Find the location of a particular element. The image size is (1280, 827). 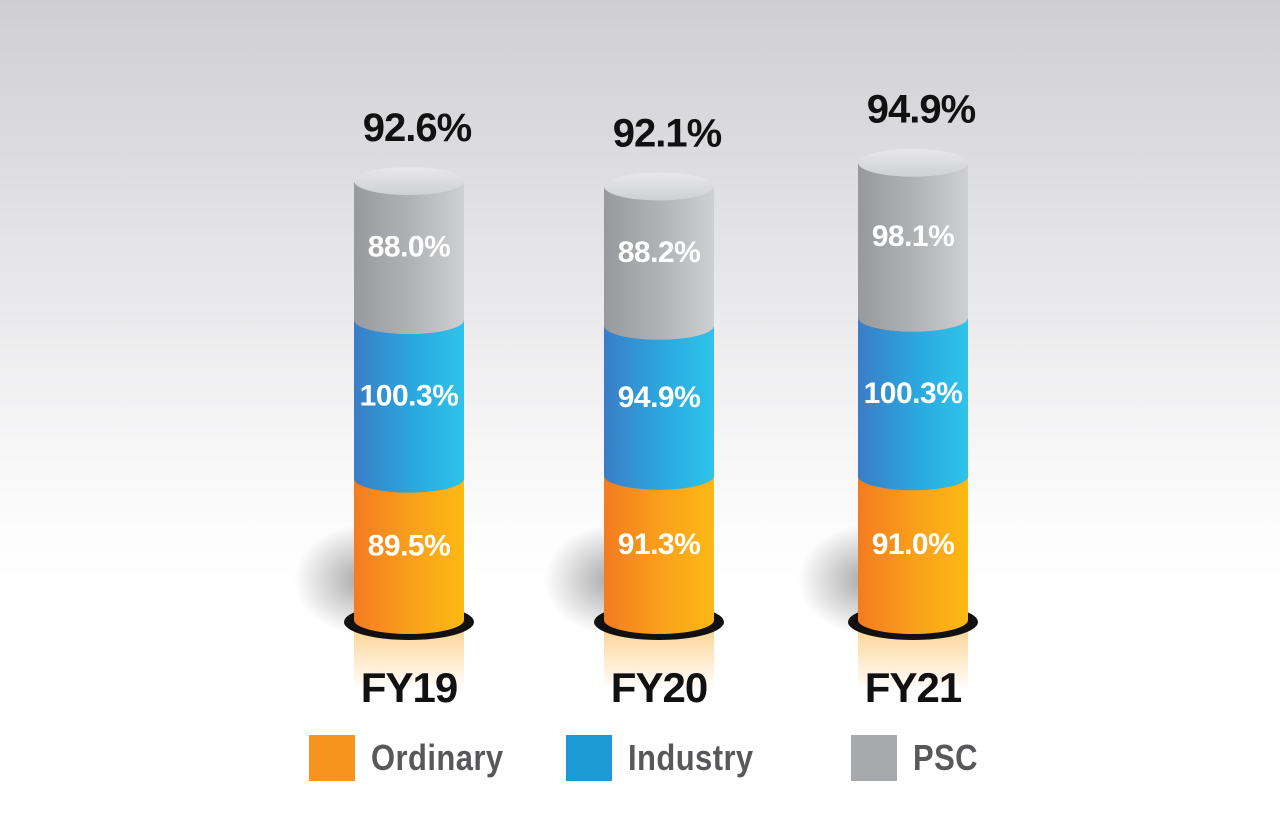

total-label-fy21: 94.9% is located at coordinates (921, 110).